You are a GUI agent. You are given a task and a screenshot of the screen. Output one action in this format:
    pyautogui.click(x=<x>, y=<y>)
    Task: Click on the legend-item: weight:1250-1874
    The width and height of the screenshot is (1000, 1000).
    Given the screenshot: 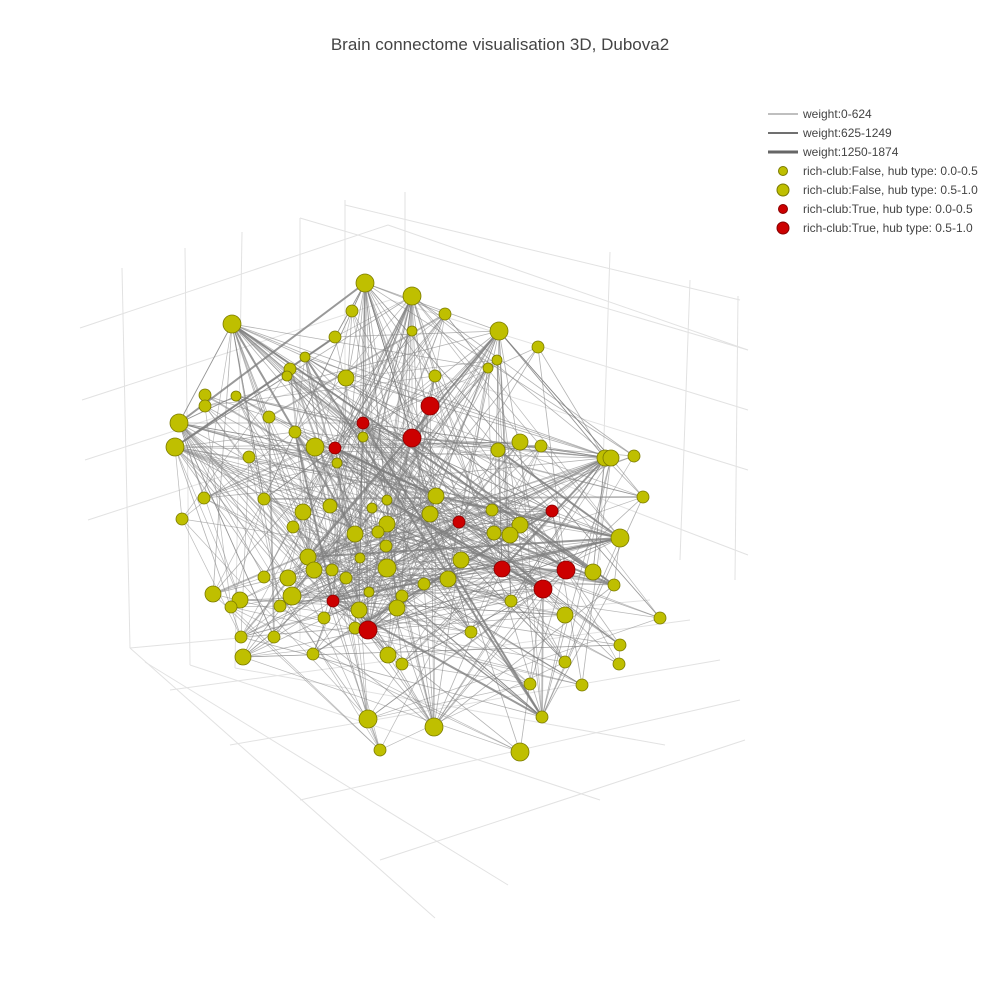 What is the action you would take?
    pyautogui.click(x=833, y=152)
    